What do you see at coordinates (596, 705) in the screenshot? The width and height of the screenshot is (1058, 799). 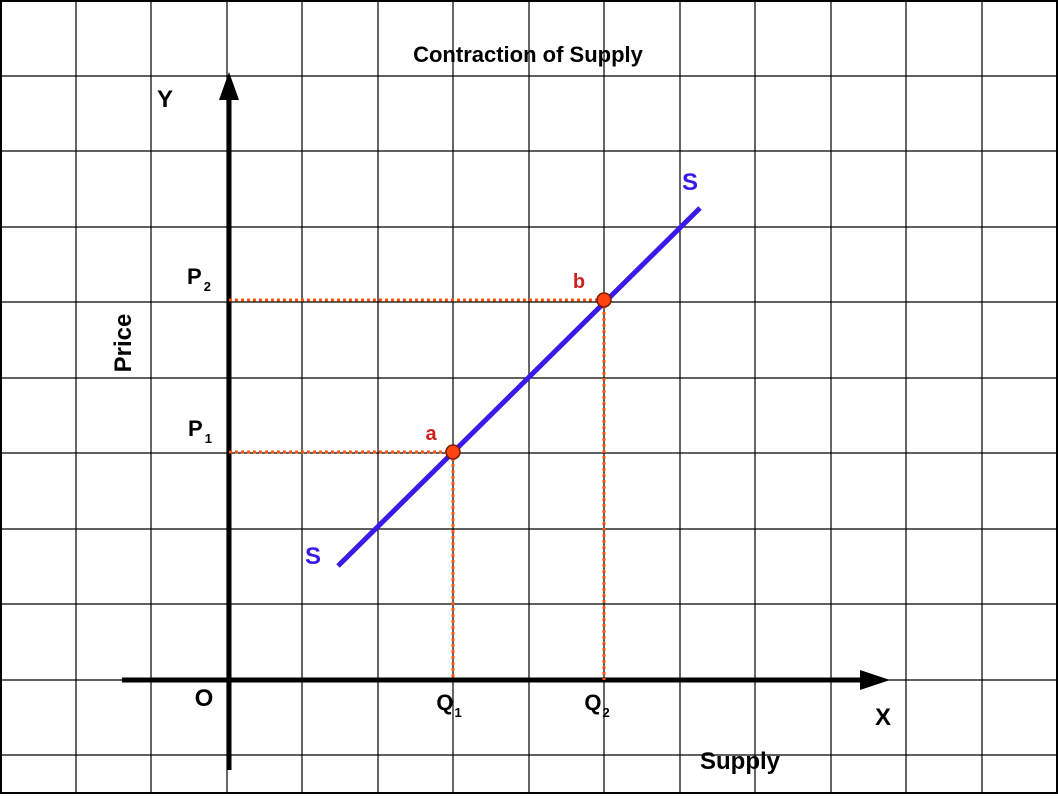 I see `quantity-level-2-label: Q2` at bounding box center [596, 705].